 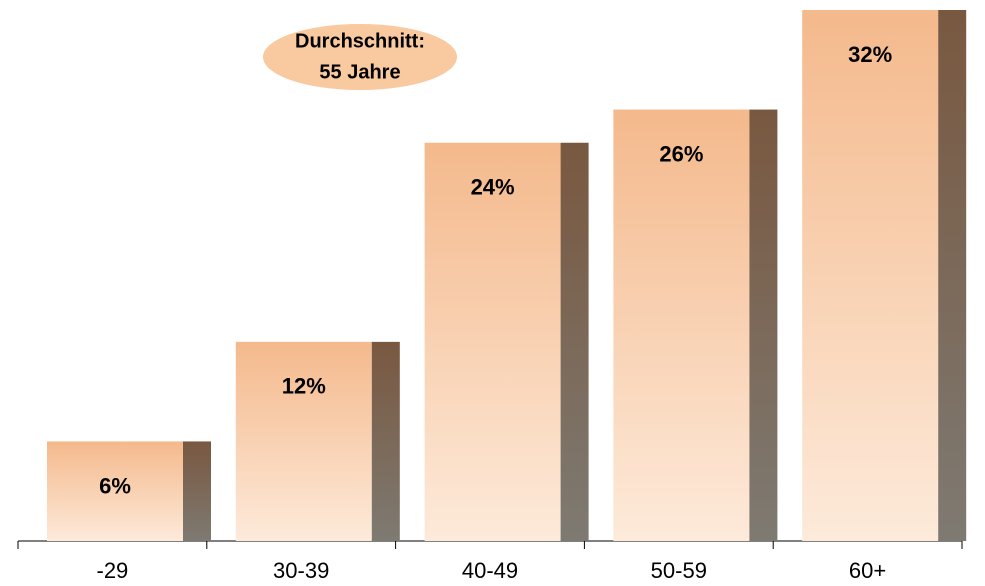 What do you see at coordinates (115, 485) in the screenshot?
I see `value-label: 6%` at bounding box center [115, 485].